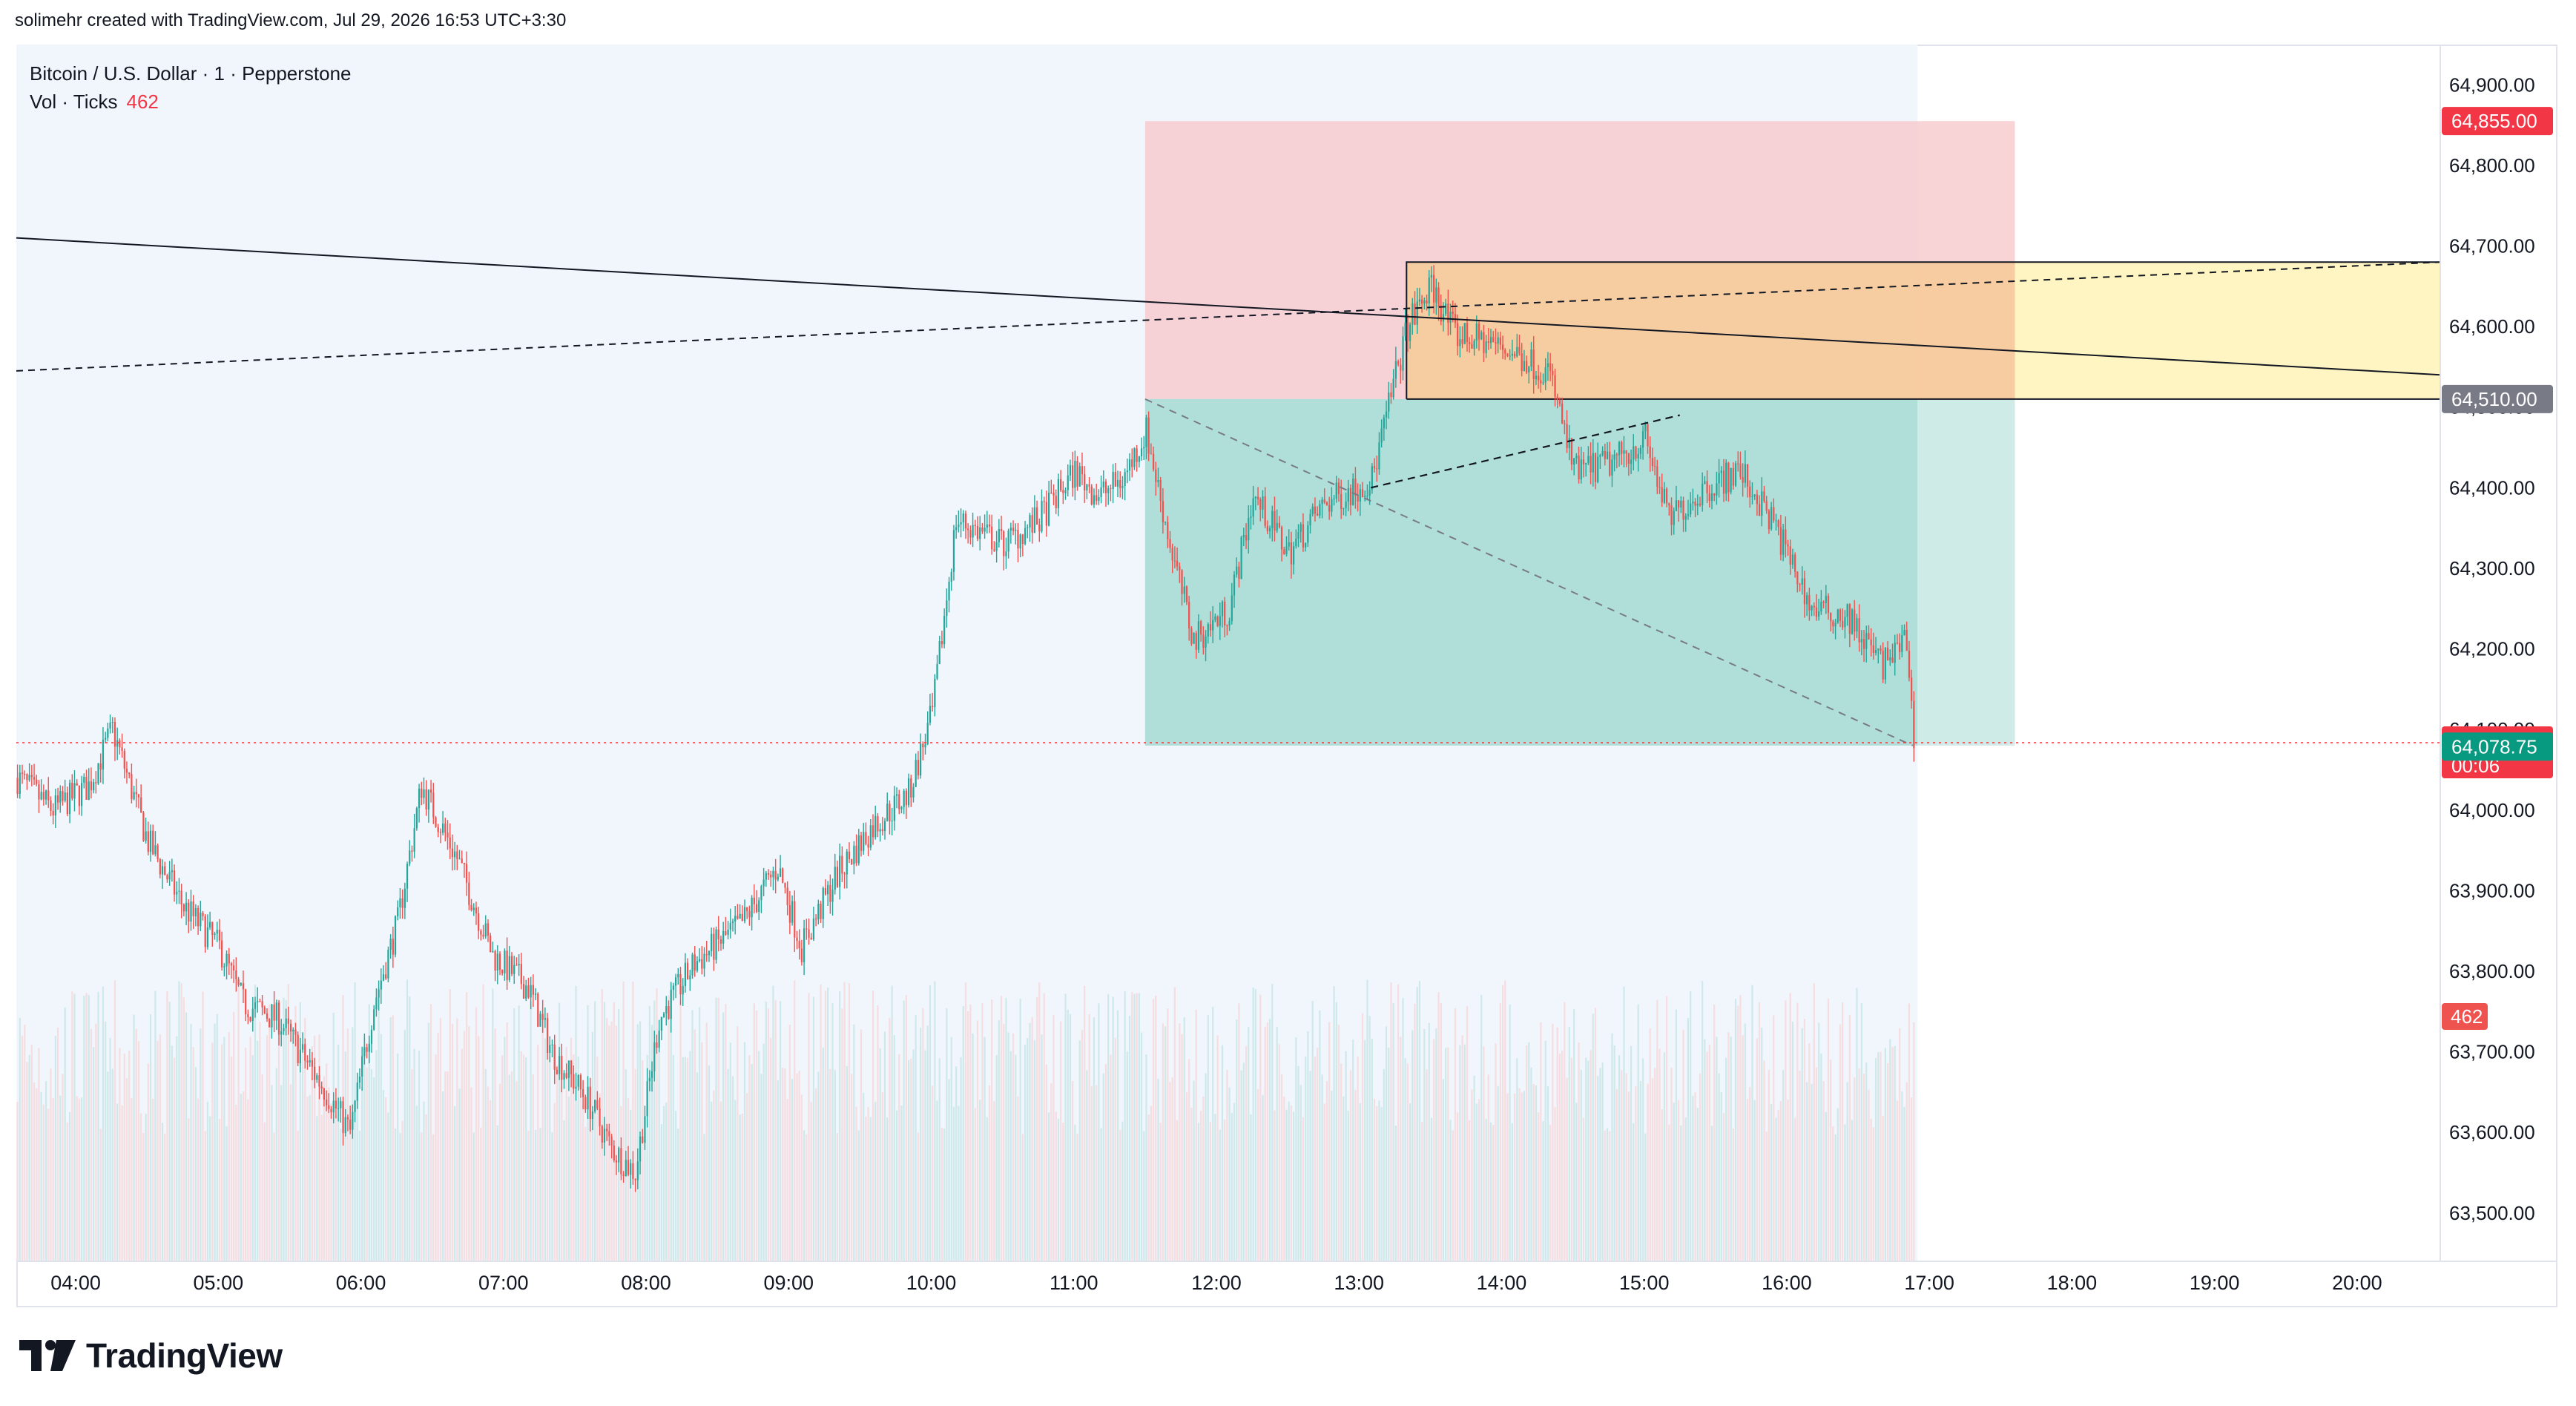 This screenshot has height=1406, width=2576. What do you see at coordinates (1529, 572) in the screenshot?
I see `position-projection-line` at bounding box center [1529, 572].